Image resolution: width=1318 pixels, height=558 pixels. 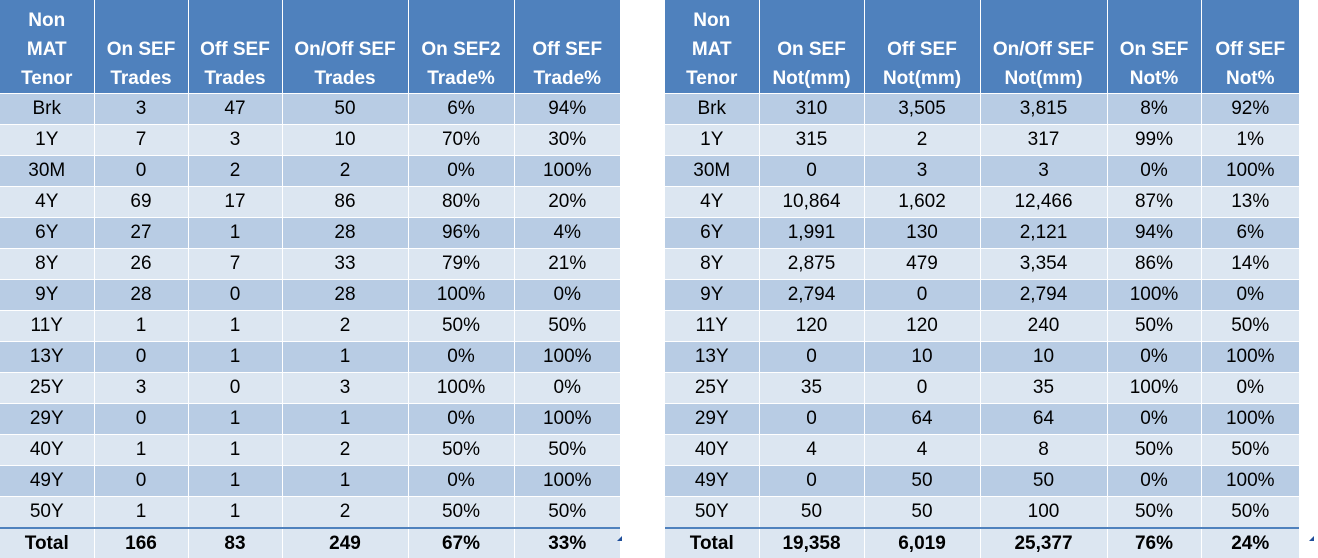 I want to click on table-row: 29Y 0 64 64 0% 100%, so click(x=982, y=419).